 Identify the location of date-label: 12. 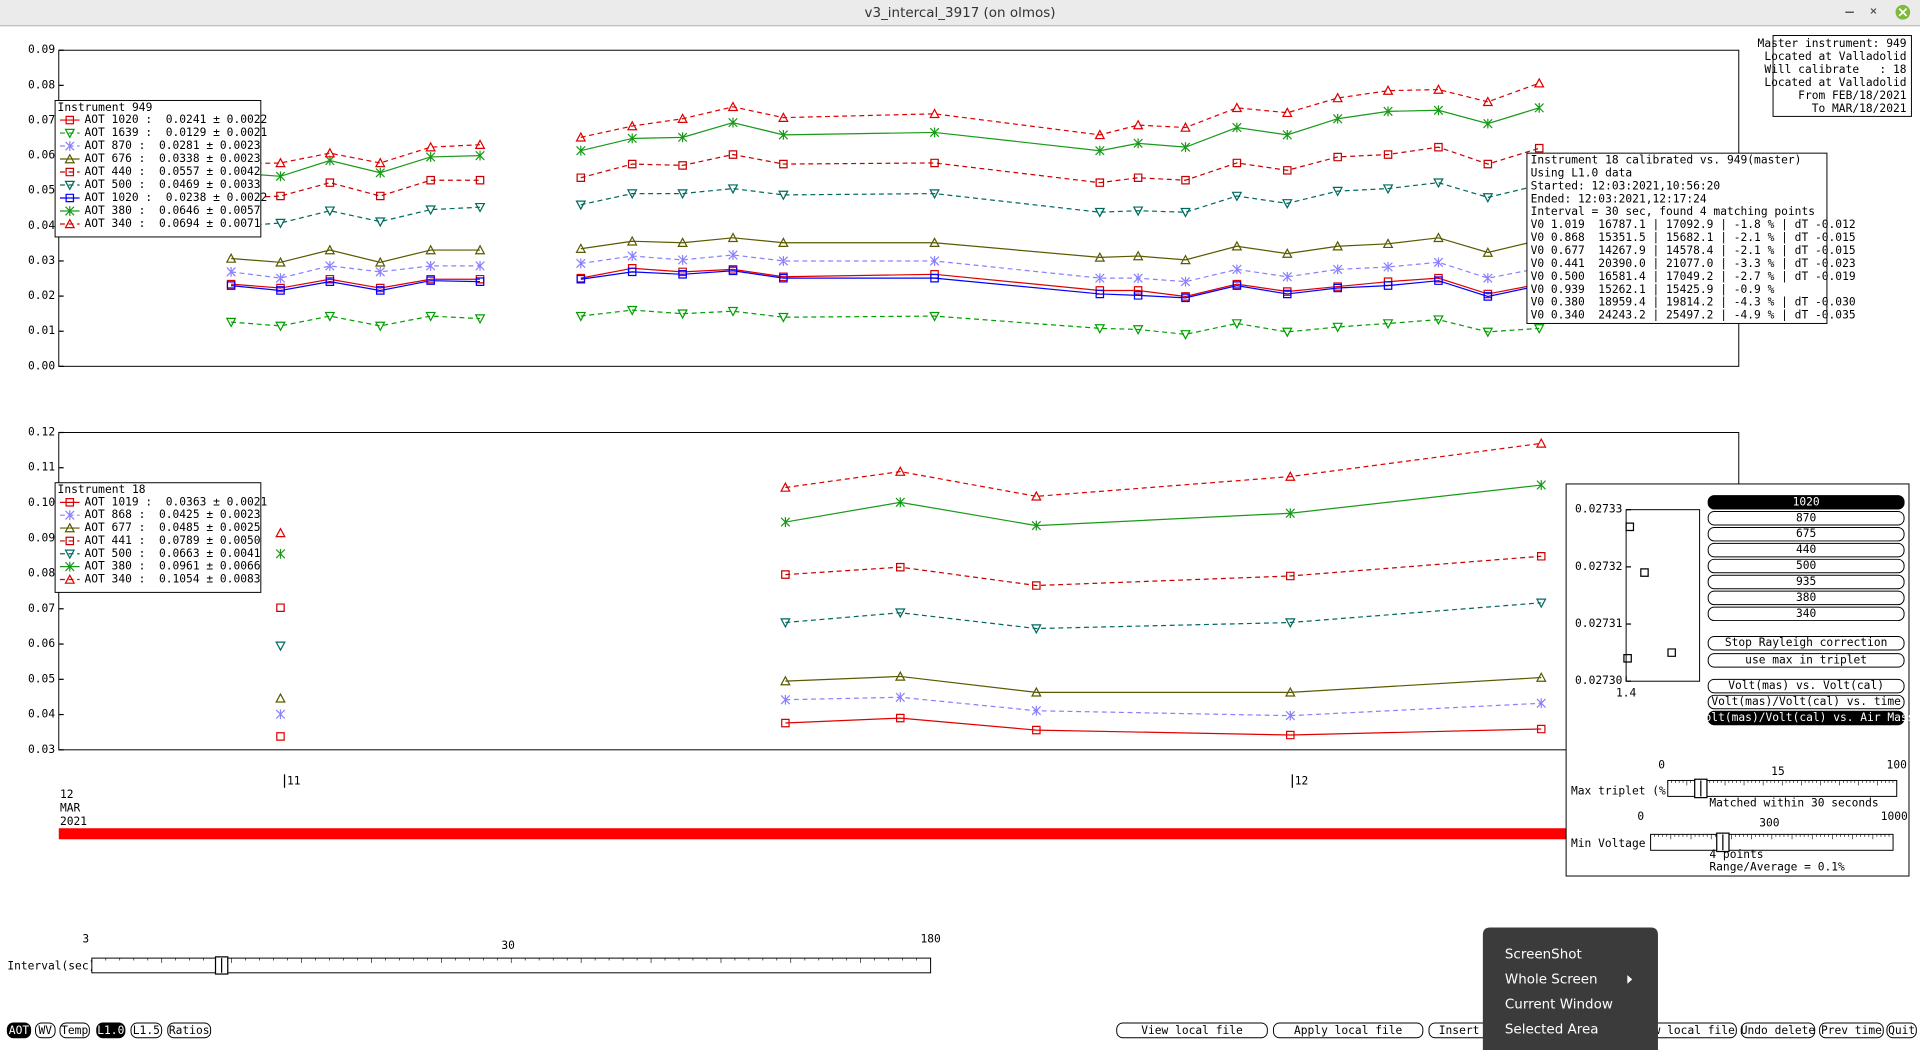
(67, 794).